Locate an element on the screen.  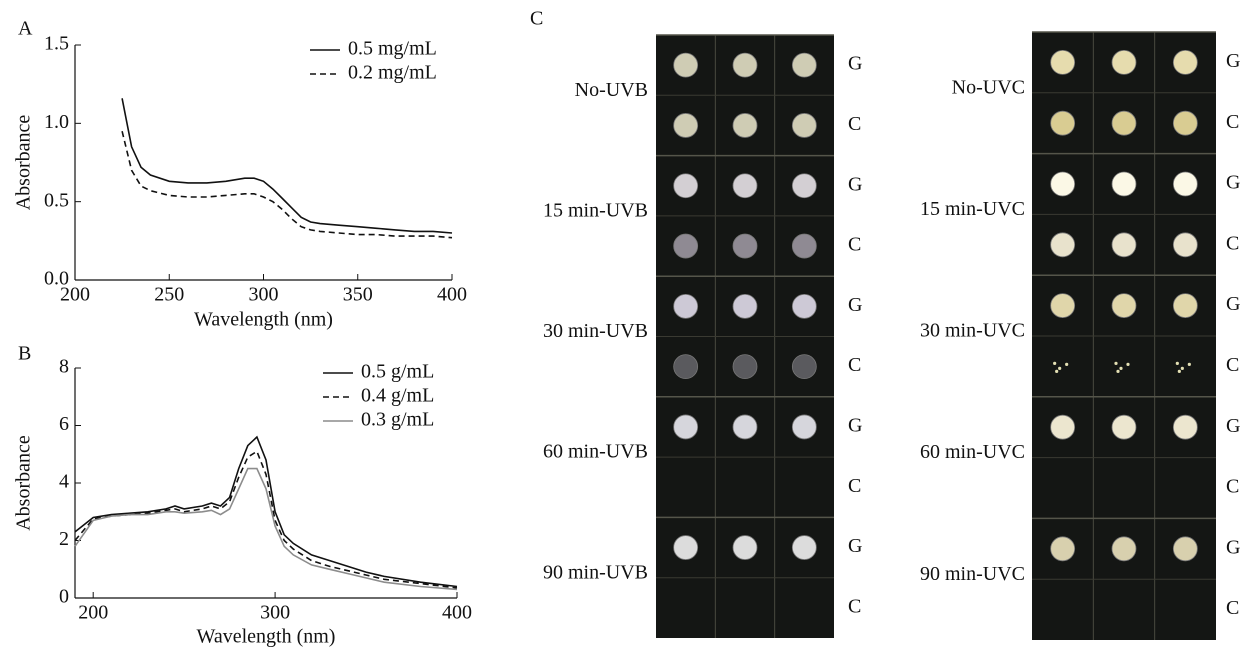
x-tick-label: 350 is located at coordinates (358, 295).